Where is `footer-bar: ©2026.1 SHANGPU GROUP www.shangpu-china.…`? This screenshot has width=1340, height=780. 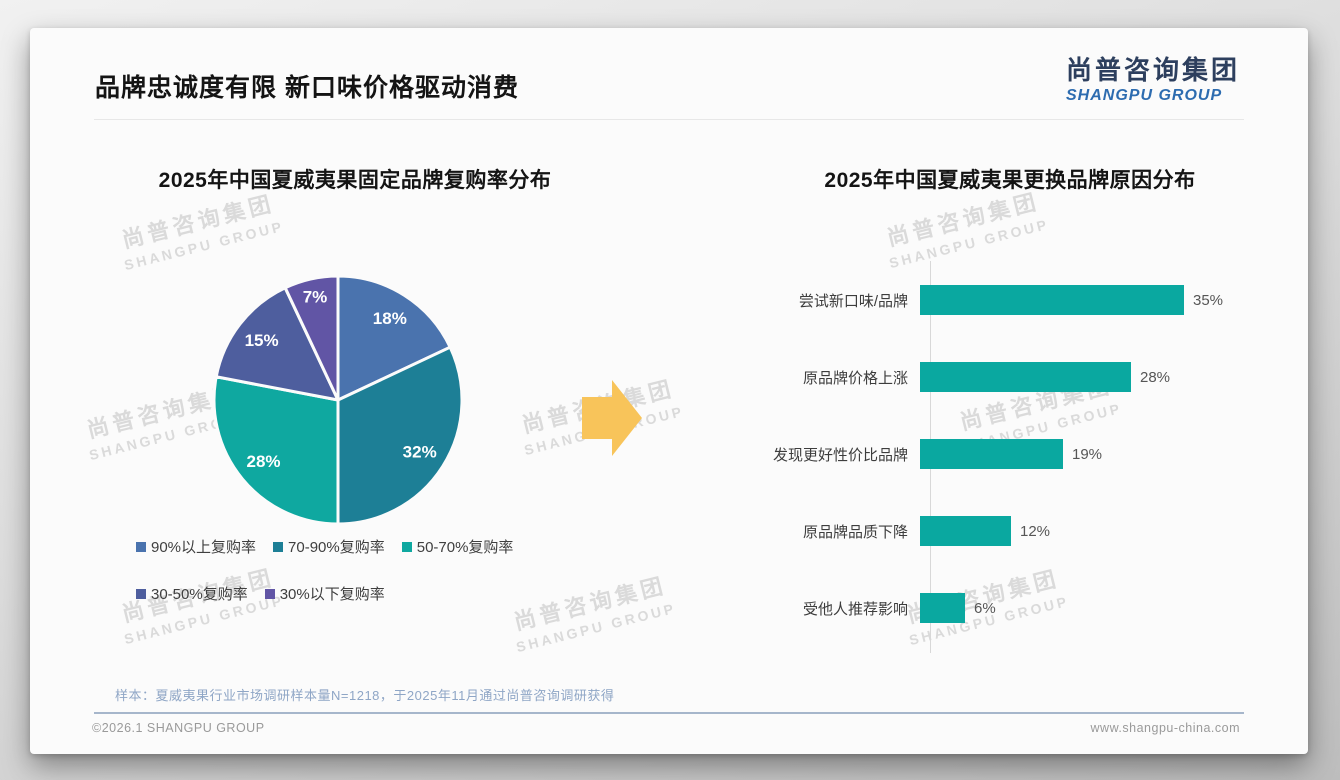 footer-bar: ©2026.1 SHANGPU GROUP www.shangpu-china.… is located at coordinates (666, 728).